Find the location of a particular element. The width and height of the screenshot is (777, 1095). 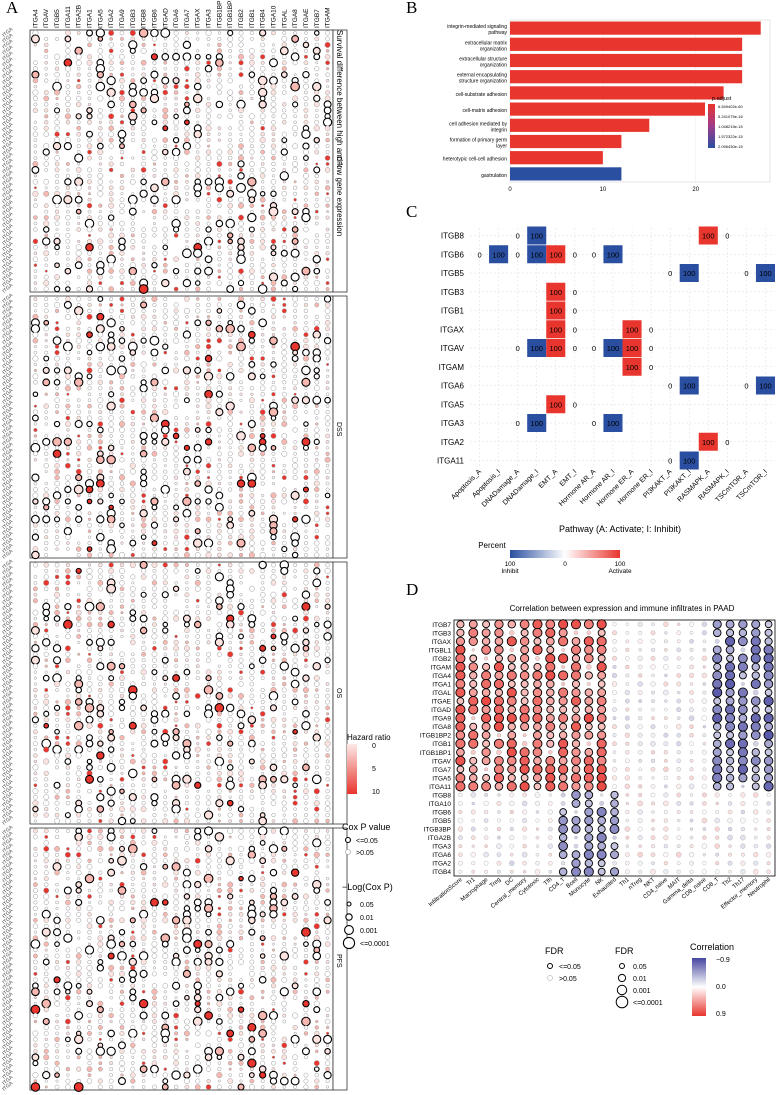

row-label: ITGB8 is located at coordinates (453, 236).